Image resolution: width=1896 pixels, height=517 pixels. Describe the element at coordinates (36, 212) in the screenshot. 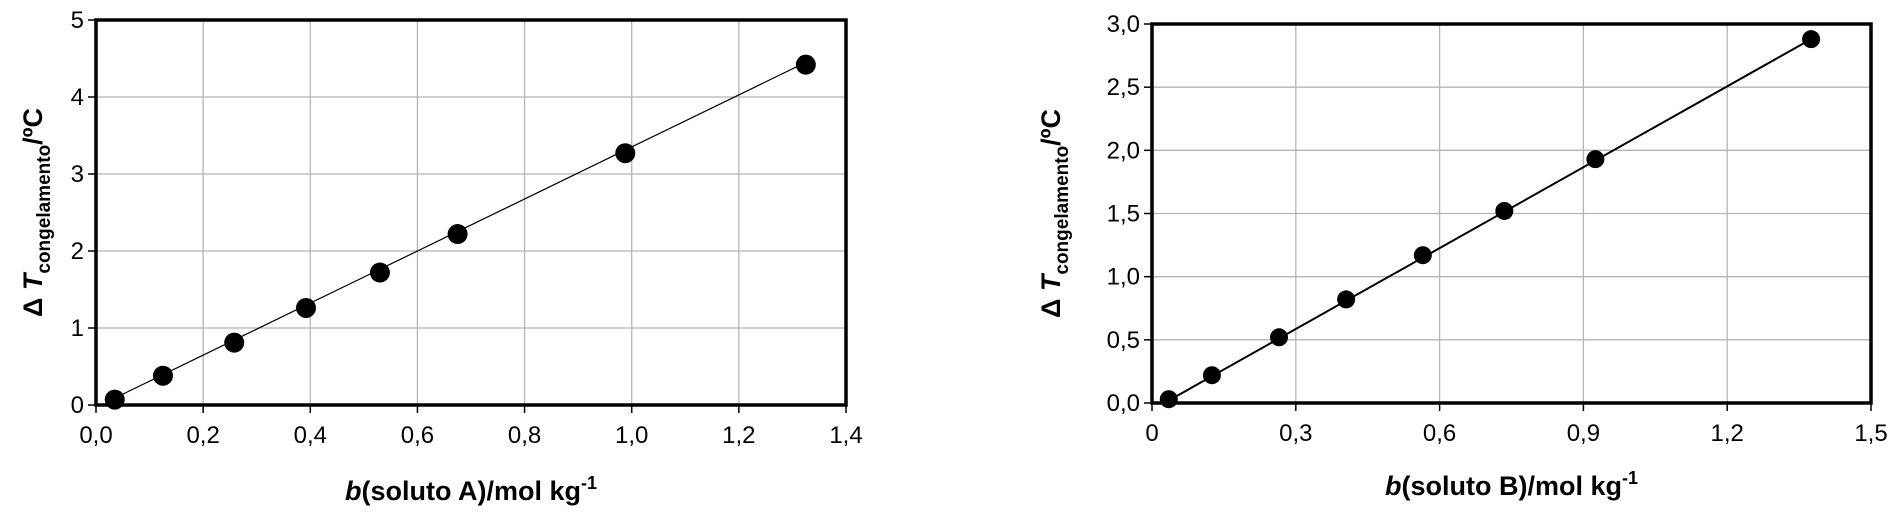

I see `chart-1-y-axis-title: Δ Tcongelamento/ºC` at that location.